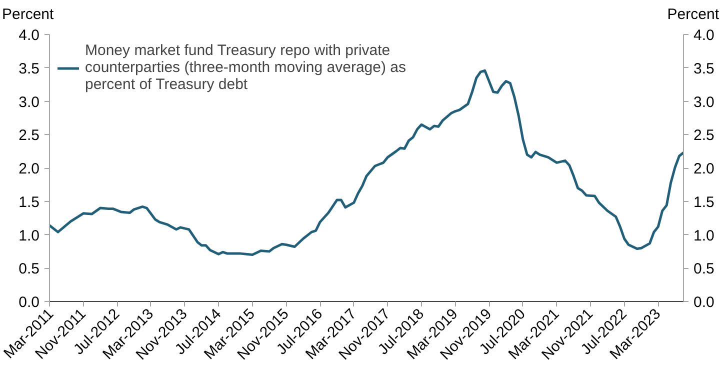 The width and height of the screenshot is (725, 372). What do you see at coordinates (29, 269) in the screenshot?
I see `y-tick-label: 0.5` at bounding box center [29, 269].